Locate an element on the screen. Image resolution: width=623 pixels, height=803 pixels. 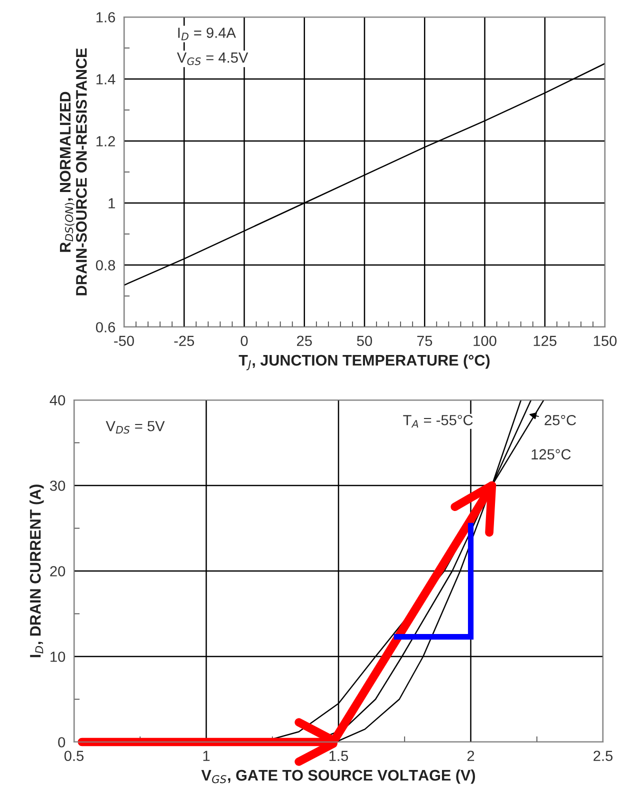
x-tick-label: 0.5 is located at coordinates (74, 756).